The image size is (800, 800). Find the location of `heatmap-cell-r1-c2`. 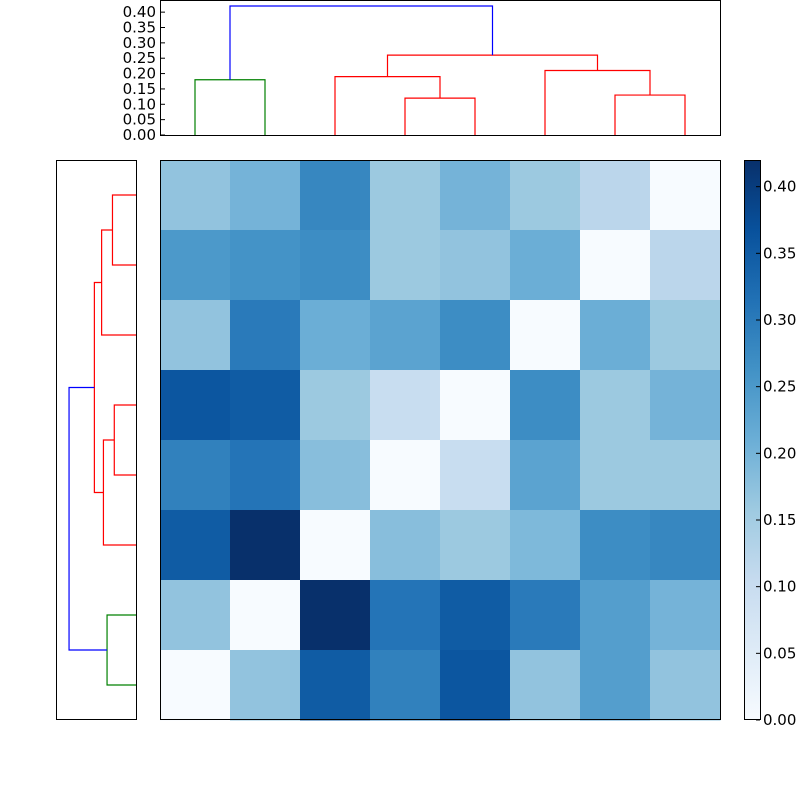

heatmap-cell-r1-c2 is located at coordinates (335, 265).